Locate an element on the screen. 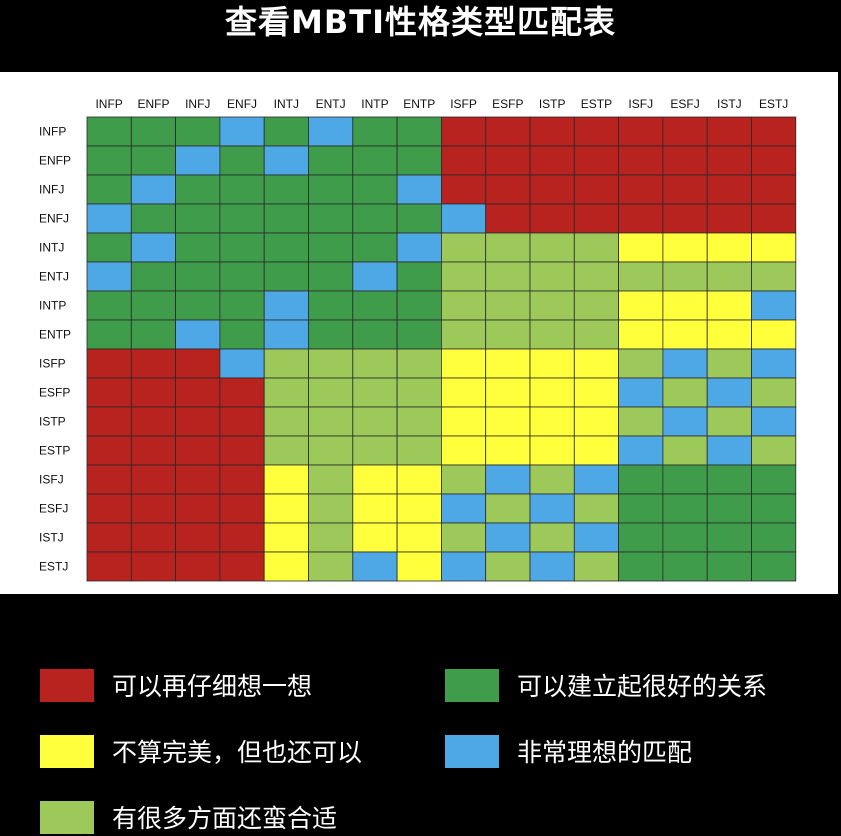 This screenshot has height=836, width=841. cell-enfp-isfp is located at coordinates (463, 160).